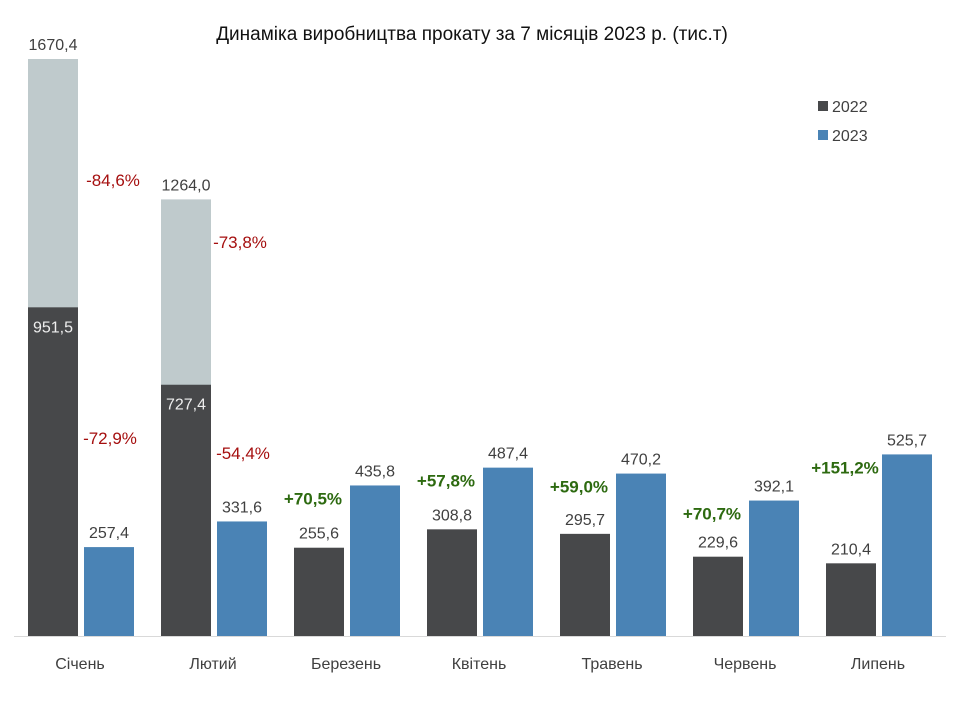 This screenshot has width=960, height=725. What do you see at coordinates (240, 242) in the screenshot?
I see `change-label-grey: -73,8%` at bounding box center [240, 242].